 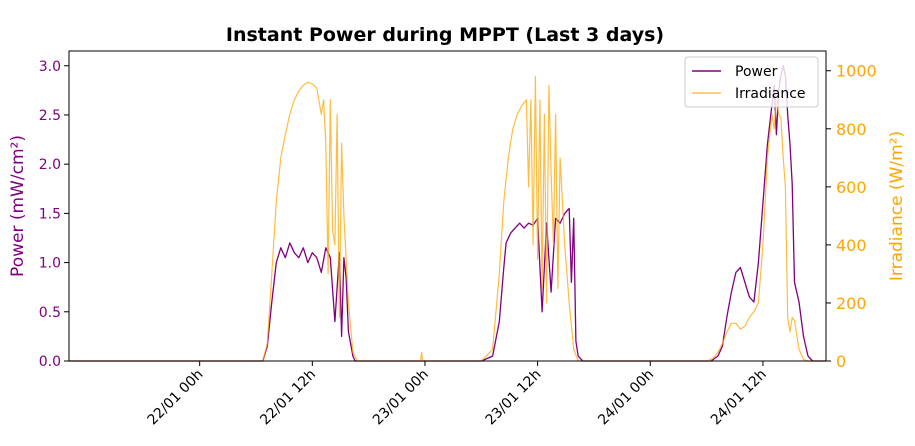 I want to click on x-tick-label: 23/01 00h, so click(x=401, y=398).